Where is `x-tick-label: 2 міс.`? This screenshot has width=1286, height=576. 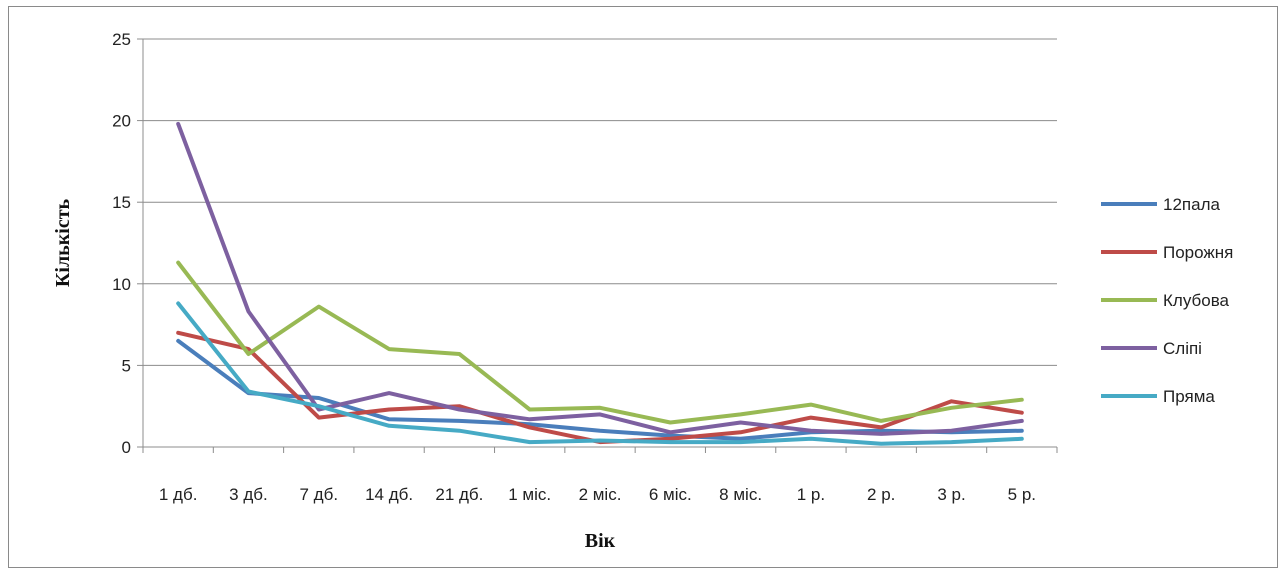
x-tick-label: 2 міс. is located at coordinates (600, 494).